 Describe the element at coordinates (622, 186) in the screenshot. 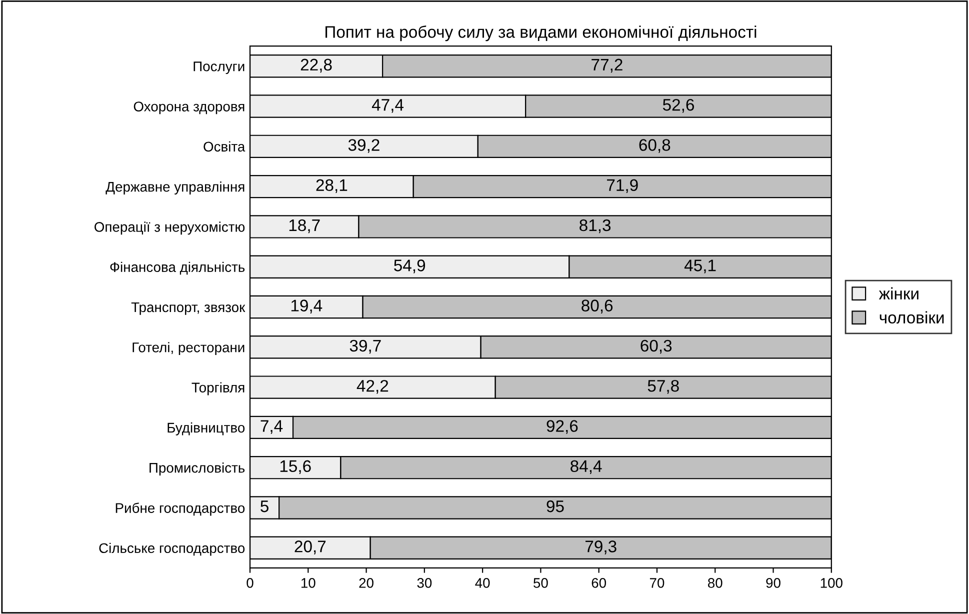

I see `data-label: 71,9` at that location.